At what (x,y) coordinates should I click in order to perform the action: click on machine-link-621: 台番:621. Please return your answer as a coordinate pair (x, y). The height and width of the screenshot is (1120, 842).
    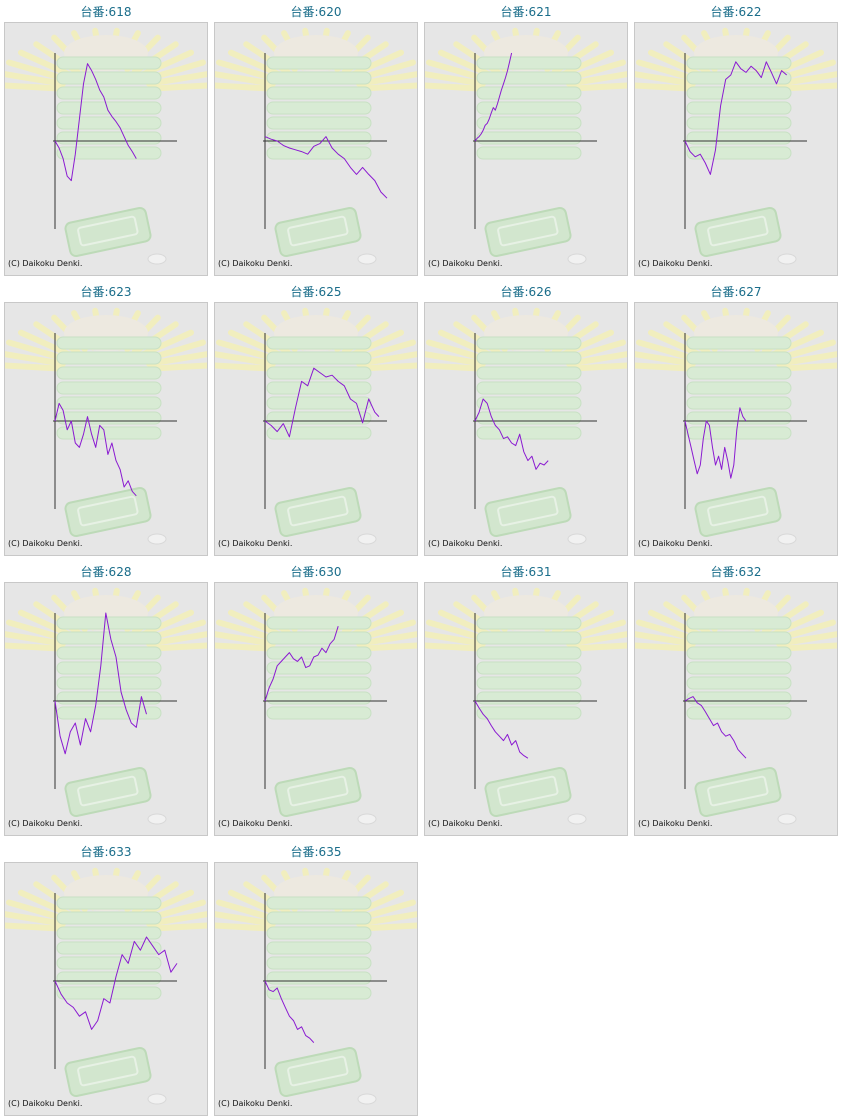
    Looking at the image, I should click on (526, 12).